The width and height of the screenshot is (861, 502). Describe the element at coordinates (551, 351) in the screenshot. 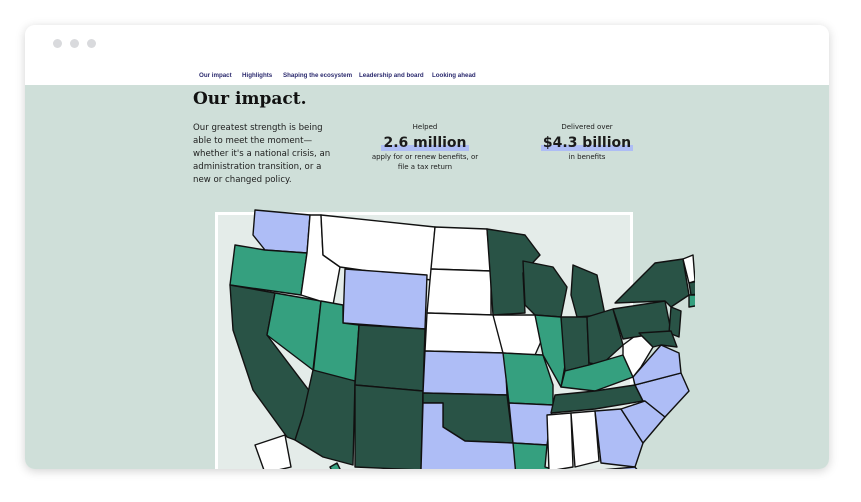

I see `state-illinois` at that location.